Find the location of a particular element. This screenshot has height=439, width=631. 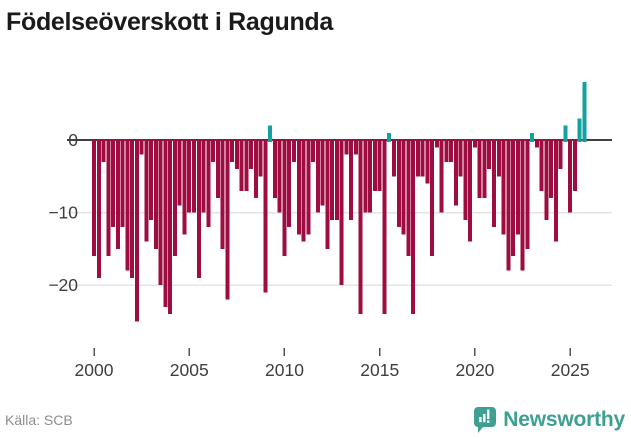

newsworthy-logo-icon is located at coordinates (485, 419).